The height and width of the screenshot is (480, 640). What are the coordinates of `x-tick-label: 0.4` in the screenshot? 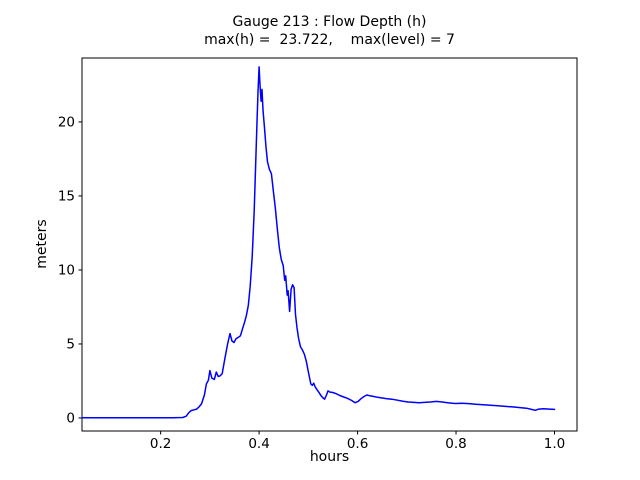 It's located at (258, 444).